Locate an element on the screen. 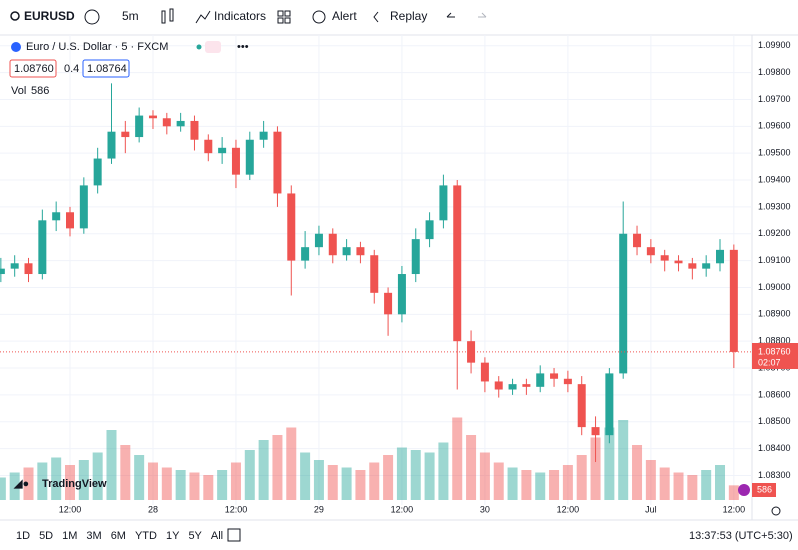 Image resolution: width=798 pixels, height=550 pixels. legend-title: Euro / U.S. Dollar · 5 · FXCM is located at coordinates (97, 47).